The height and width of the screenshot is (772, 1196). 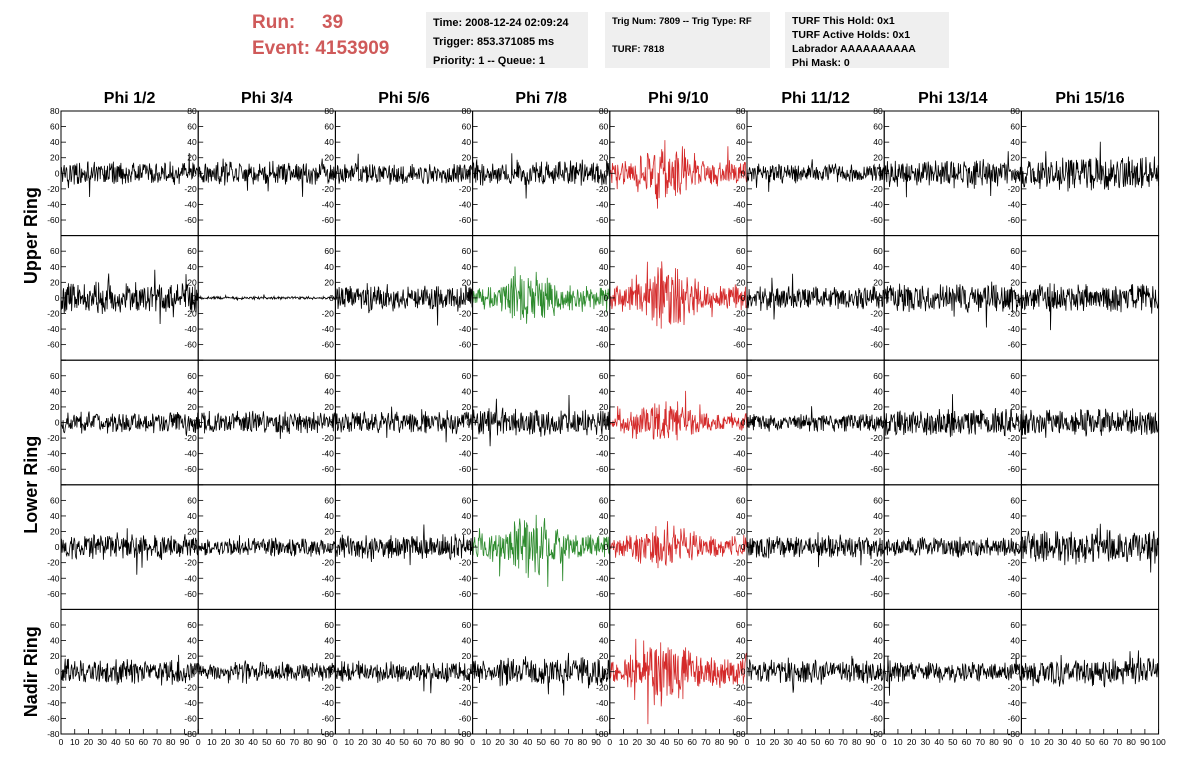 What do you see at coordinates (884, 742) in the screenshot?
I see `x-tick-label: 0` at bounding box center [884, 742].